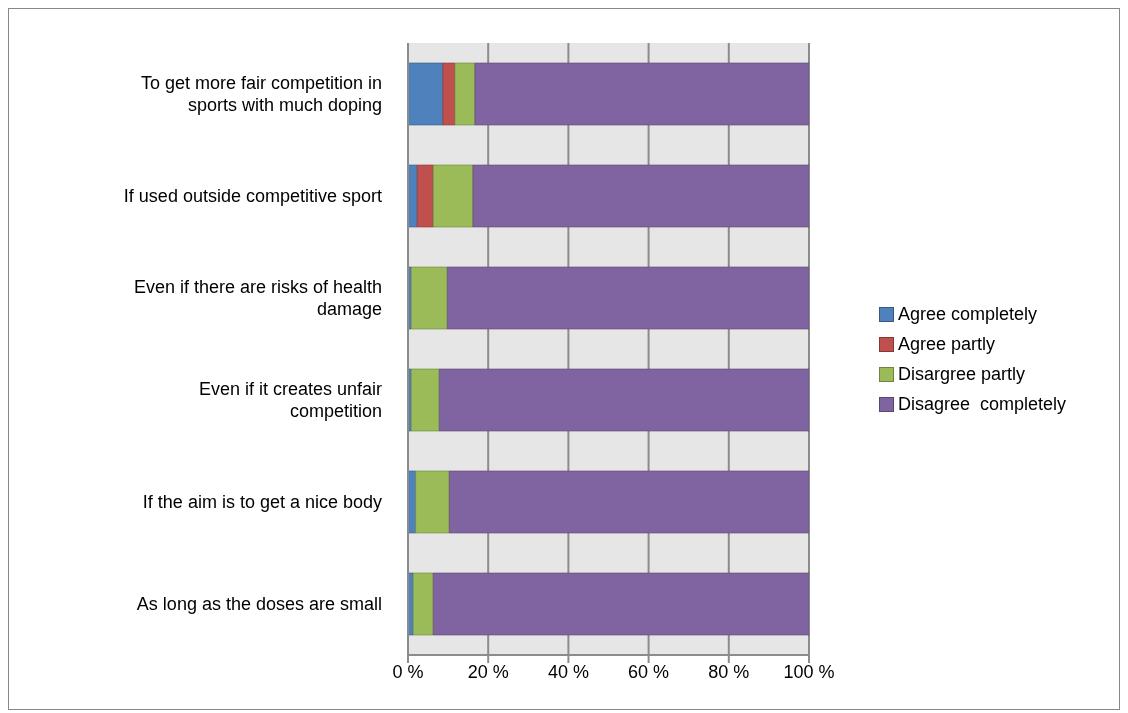 The image size is (1128, 713). Describe the element at coordinates (962, 374) in the screenshot. I see `legend-label: Disargree partly` at that location.